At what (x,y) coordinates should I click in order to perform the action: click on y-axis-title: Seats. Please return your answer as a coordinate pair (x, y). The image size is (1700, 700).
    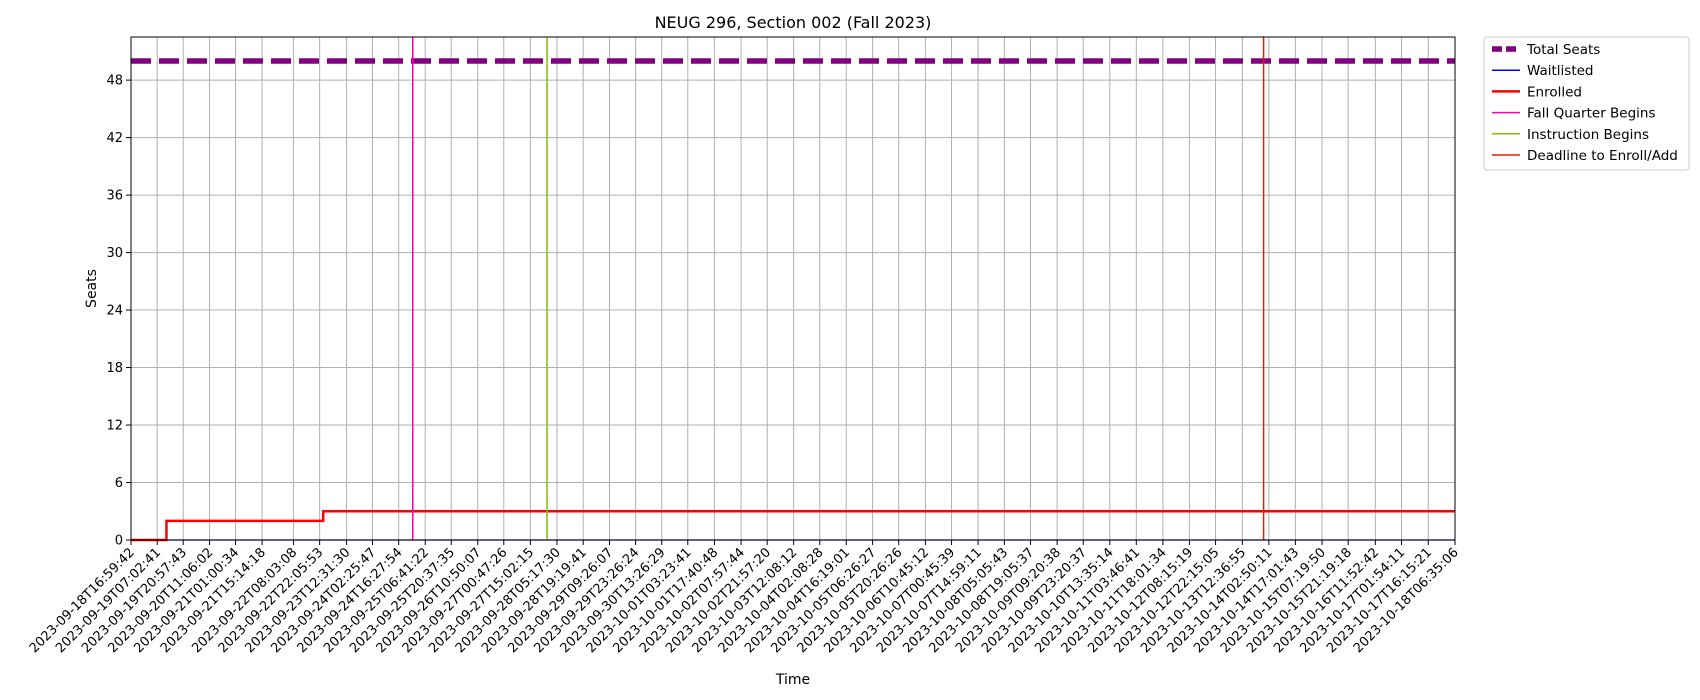
    Looking at the image, I should click on (92, 288).